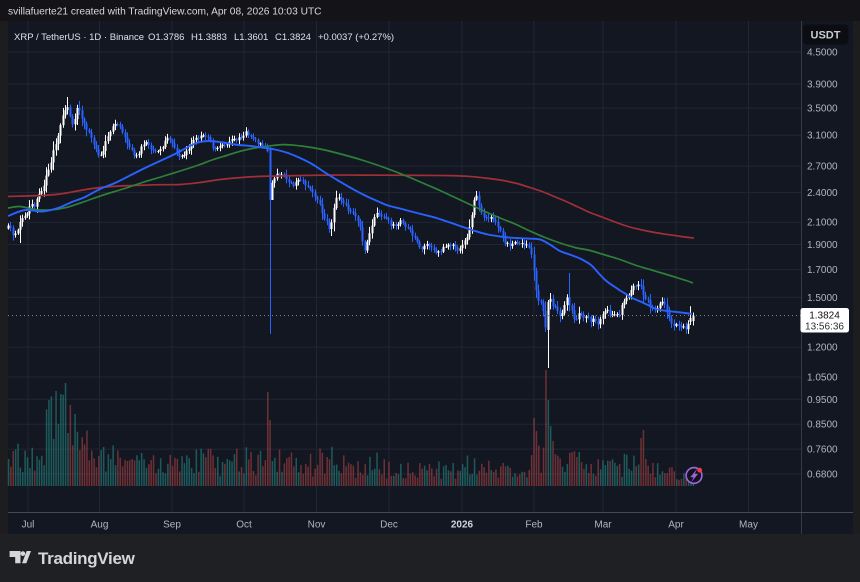  Describe the element at coordinates (822, 109) in the screenshot. I see `svg-text: 3.5000` at that location.